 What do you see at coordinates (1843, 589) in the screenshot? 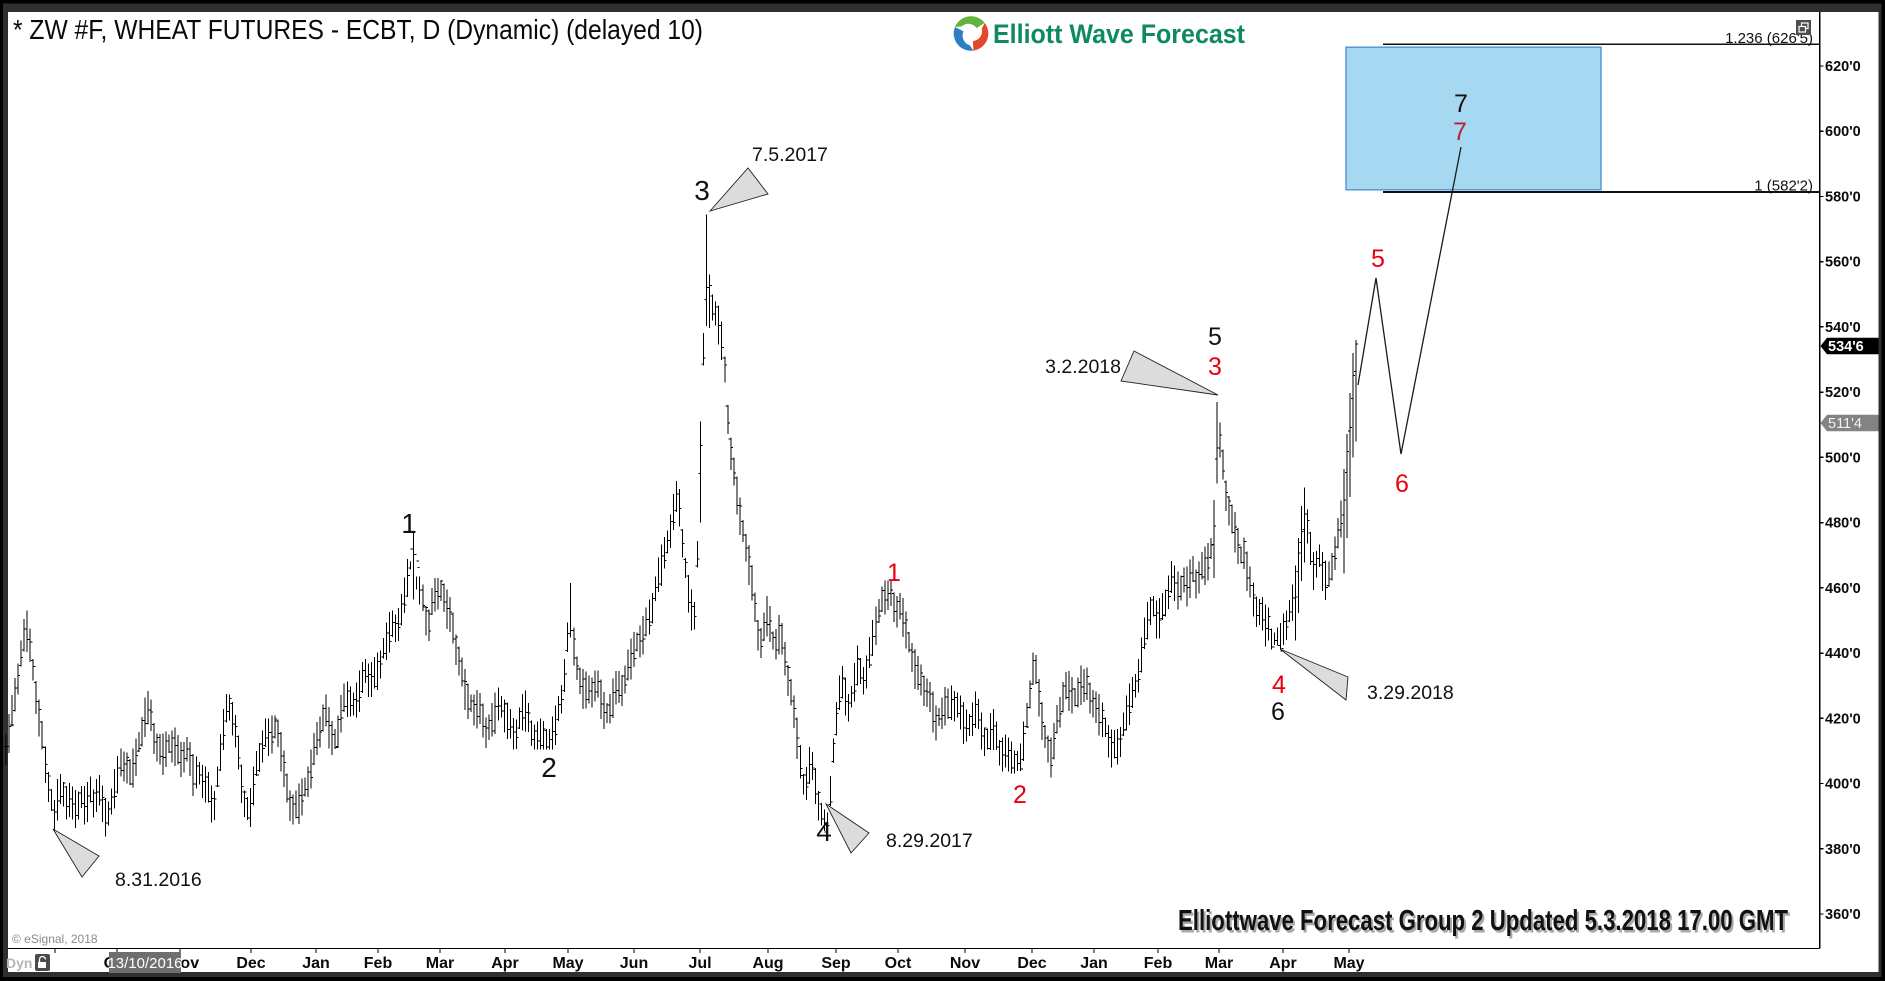
I see `svg-text: 460'0` at bounding box center [1843, 589].